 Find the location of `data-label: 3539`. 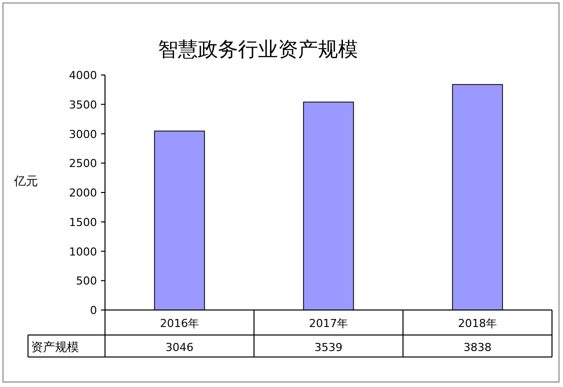

data-label: 3539 is located at coordinates (328, 347).